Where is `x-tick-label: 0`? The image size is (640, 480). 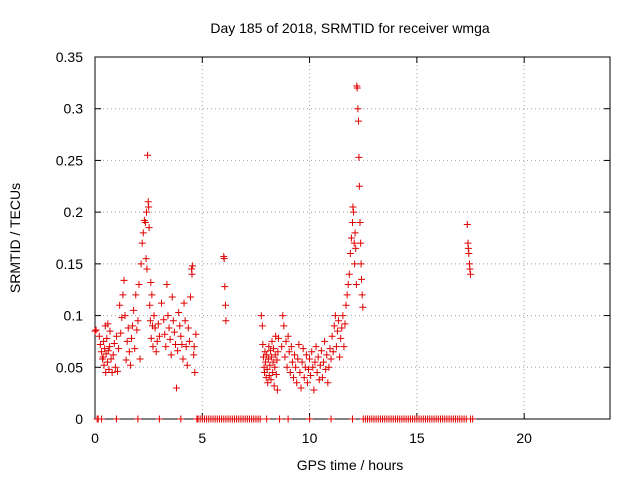
x-tick-label: 0 is located at coordinates (95, 438).